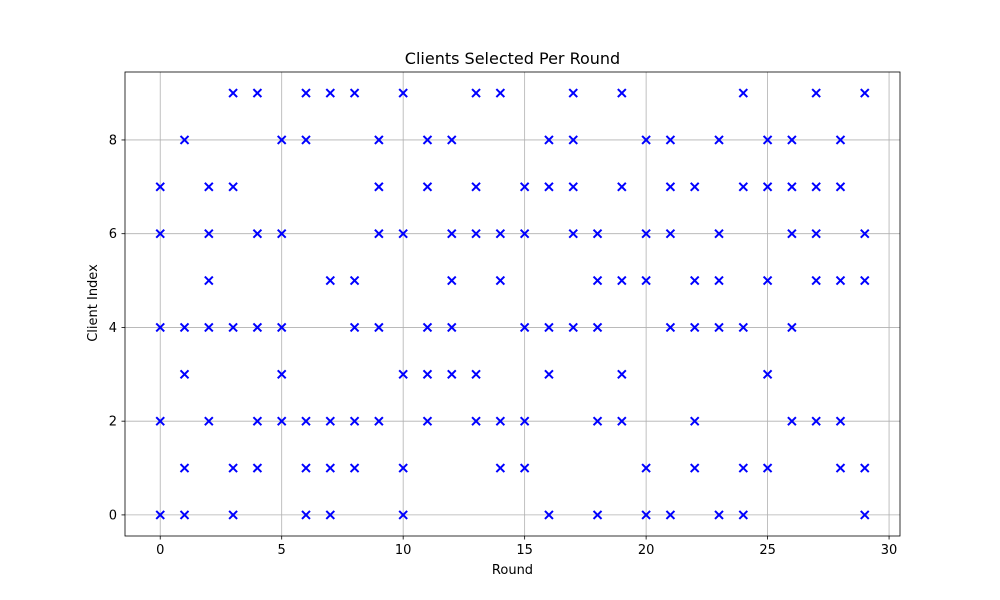 This screenshot has height=600, width=1000. Describe the element at coordinates (403, 550) in the screenshot. I see `x-tick-label: 10` at that location.